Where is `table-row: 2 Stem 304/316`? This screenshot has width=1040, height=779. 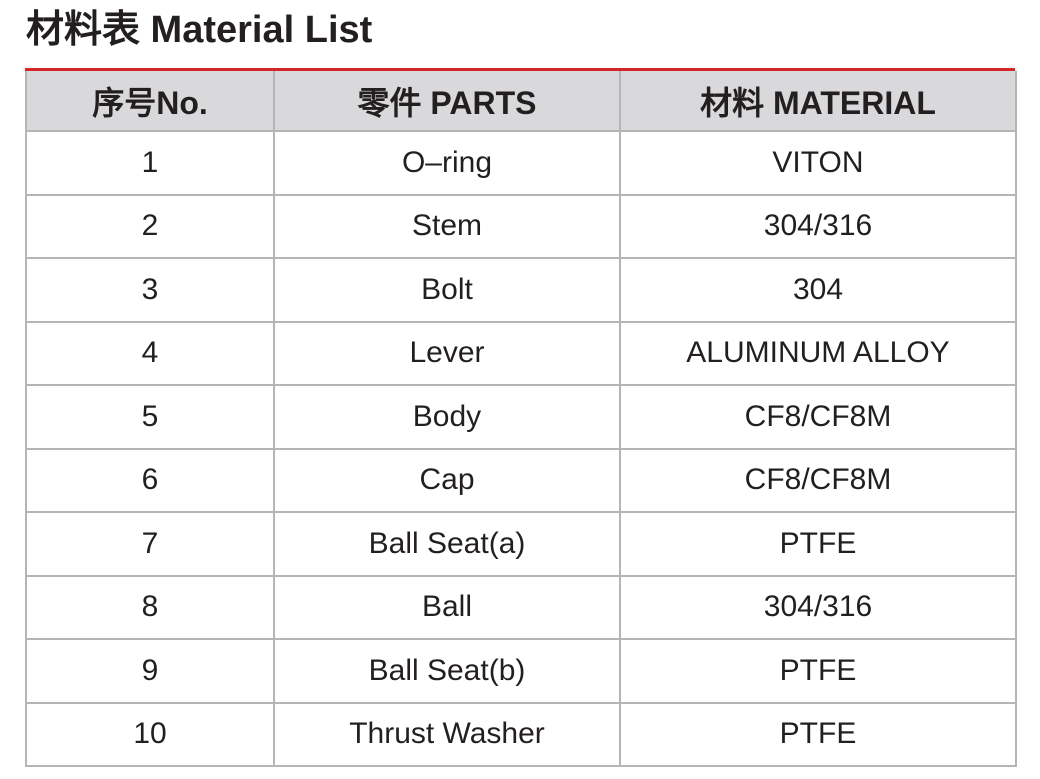
table-row: 2 Stem 304/316 is located at coordinates (521, 226).